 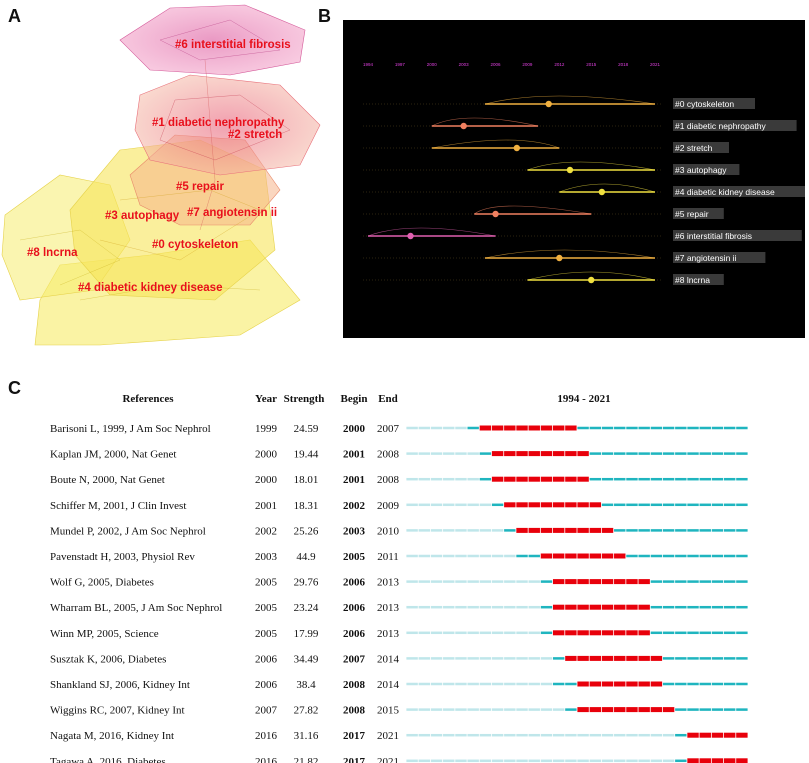 I want to click on cell-end: 2010, so click(x=388, y=531).